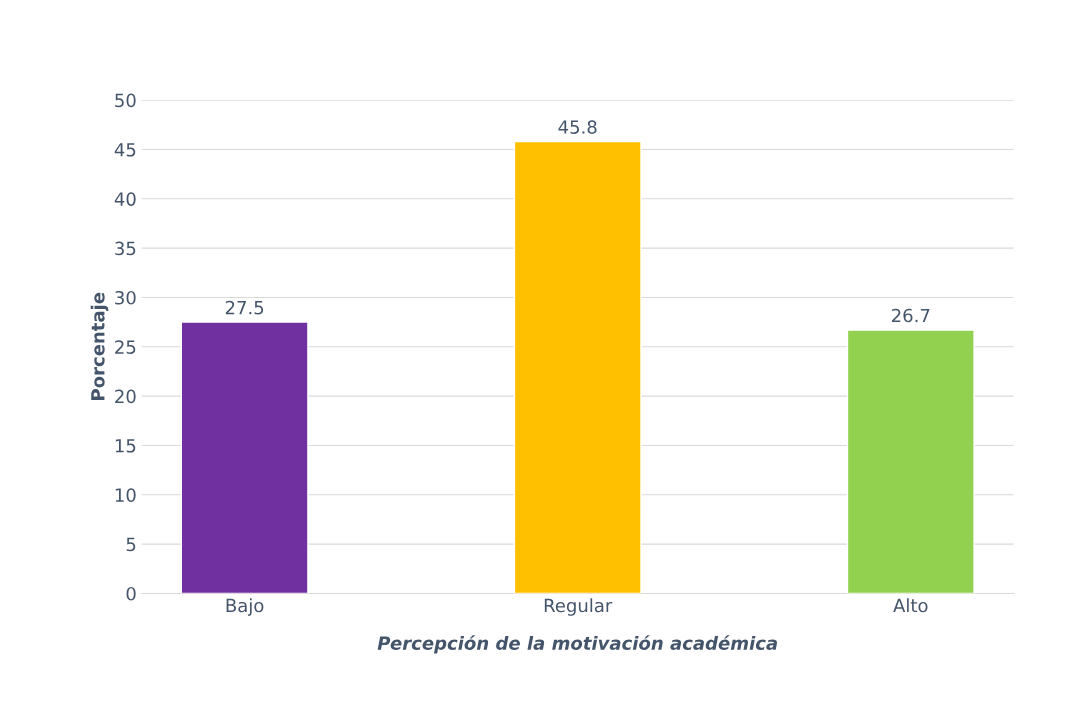  Describe the element at coordinates (125, 347) in the screenshot. I see `y-tick-label: 25` at that location.